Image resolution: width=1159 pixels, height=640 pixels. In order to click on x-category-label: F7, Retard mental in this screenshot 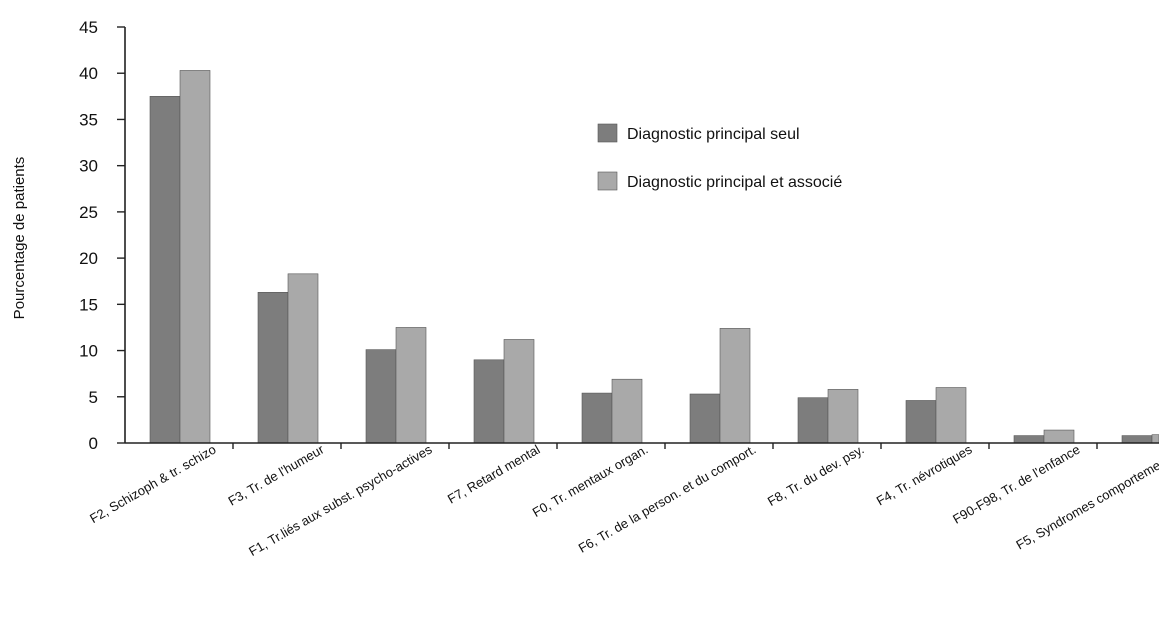, I will do `click(494, 474)`.